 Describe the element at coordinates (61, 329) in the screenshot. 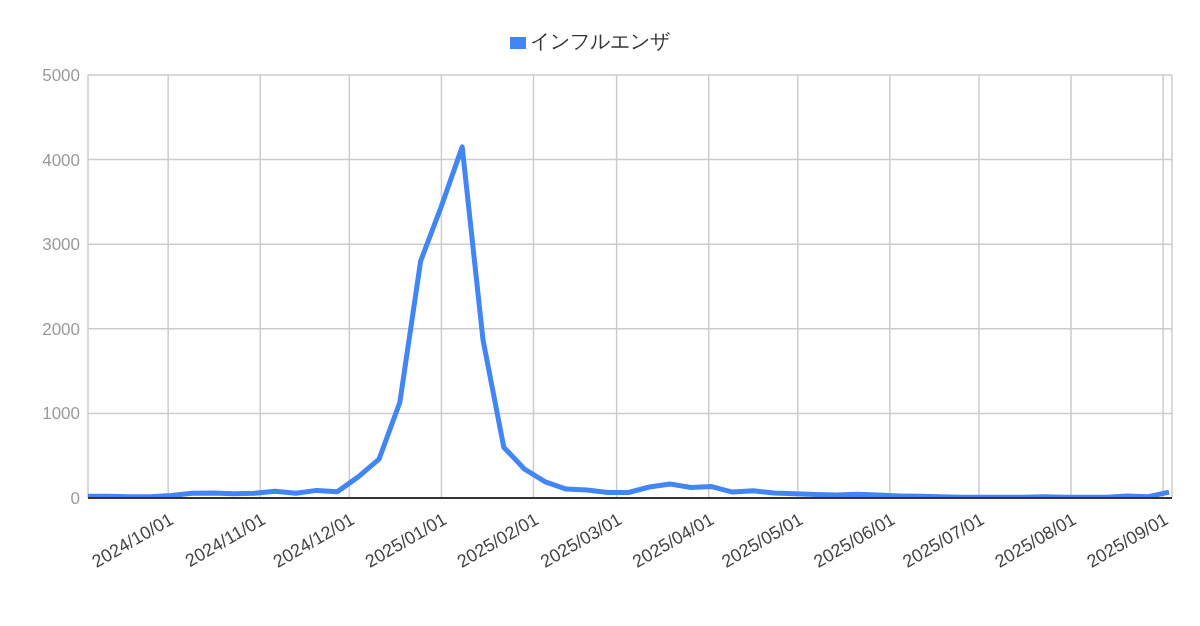

I see `y-tick-label: 2000` at that location.